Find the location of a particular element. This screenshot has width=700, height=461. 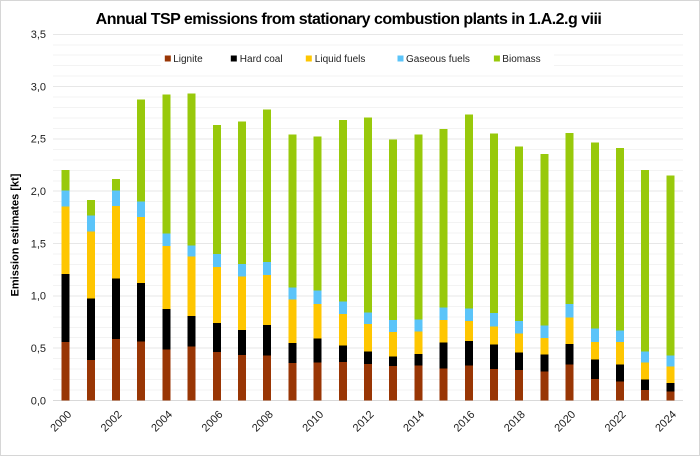

svg-text: 1,0 is located at coordinates (38, 297).